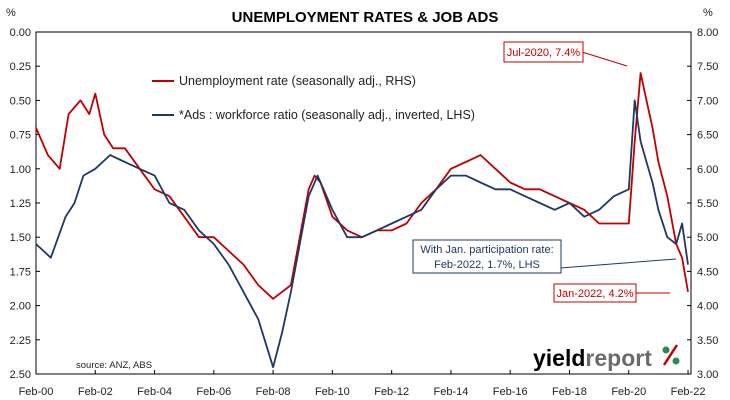  Describe the element at coordinates (628, 392) in the screenshot. I see `x-tick-label: Feb-20` at that location.